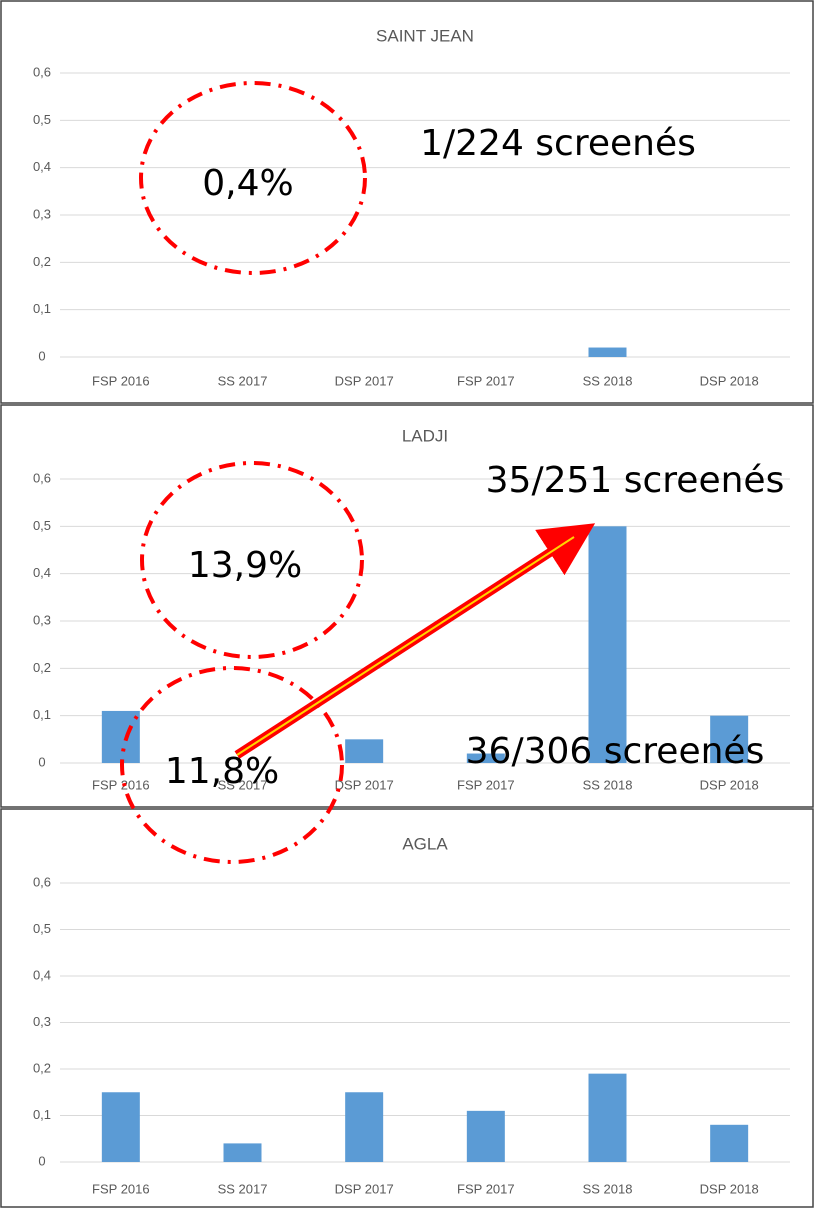 The height and width of the screenshot is (1208, 814). What do you see at coordinates (245, 565) in the screenshot?
I see `annotation-percent: 13,9%` at bounding box center [245, 565].